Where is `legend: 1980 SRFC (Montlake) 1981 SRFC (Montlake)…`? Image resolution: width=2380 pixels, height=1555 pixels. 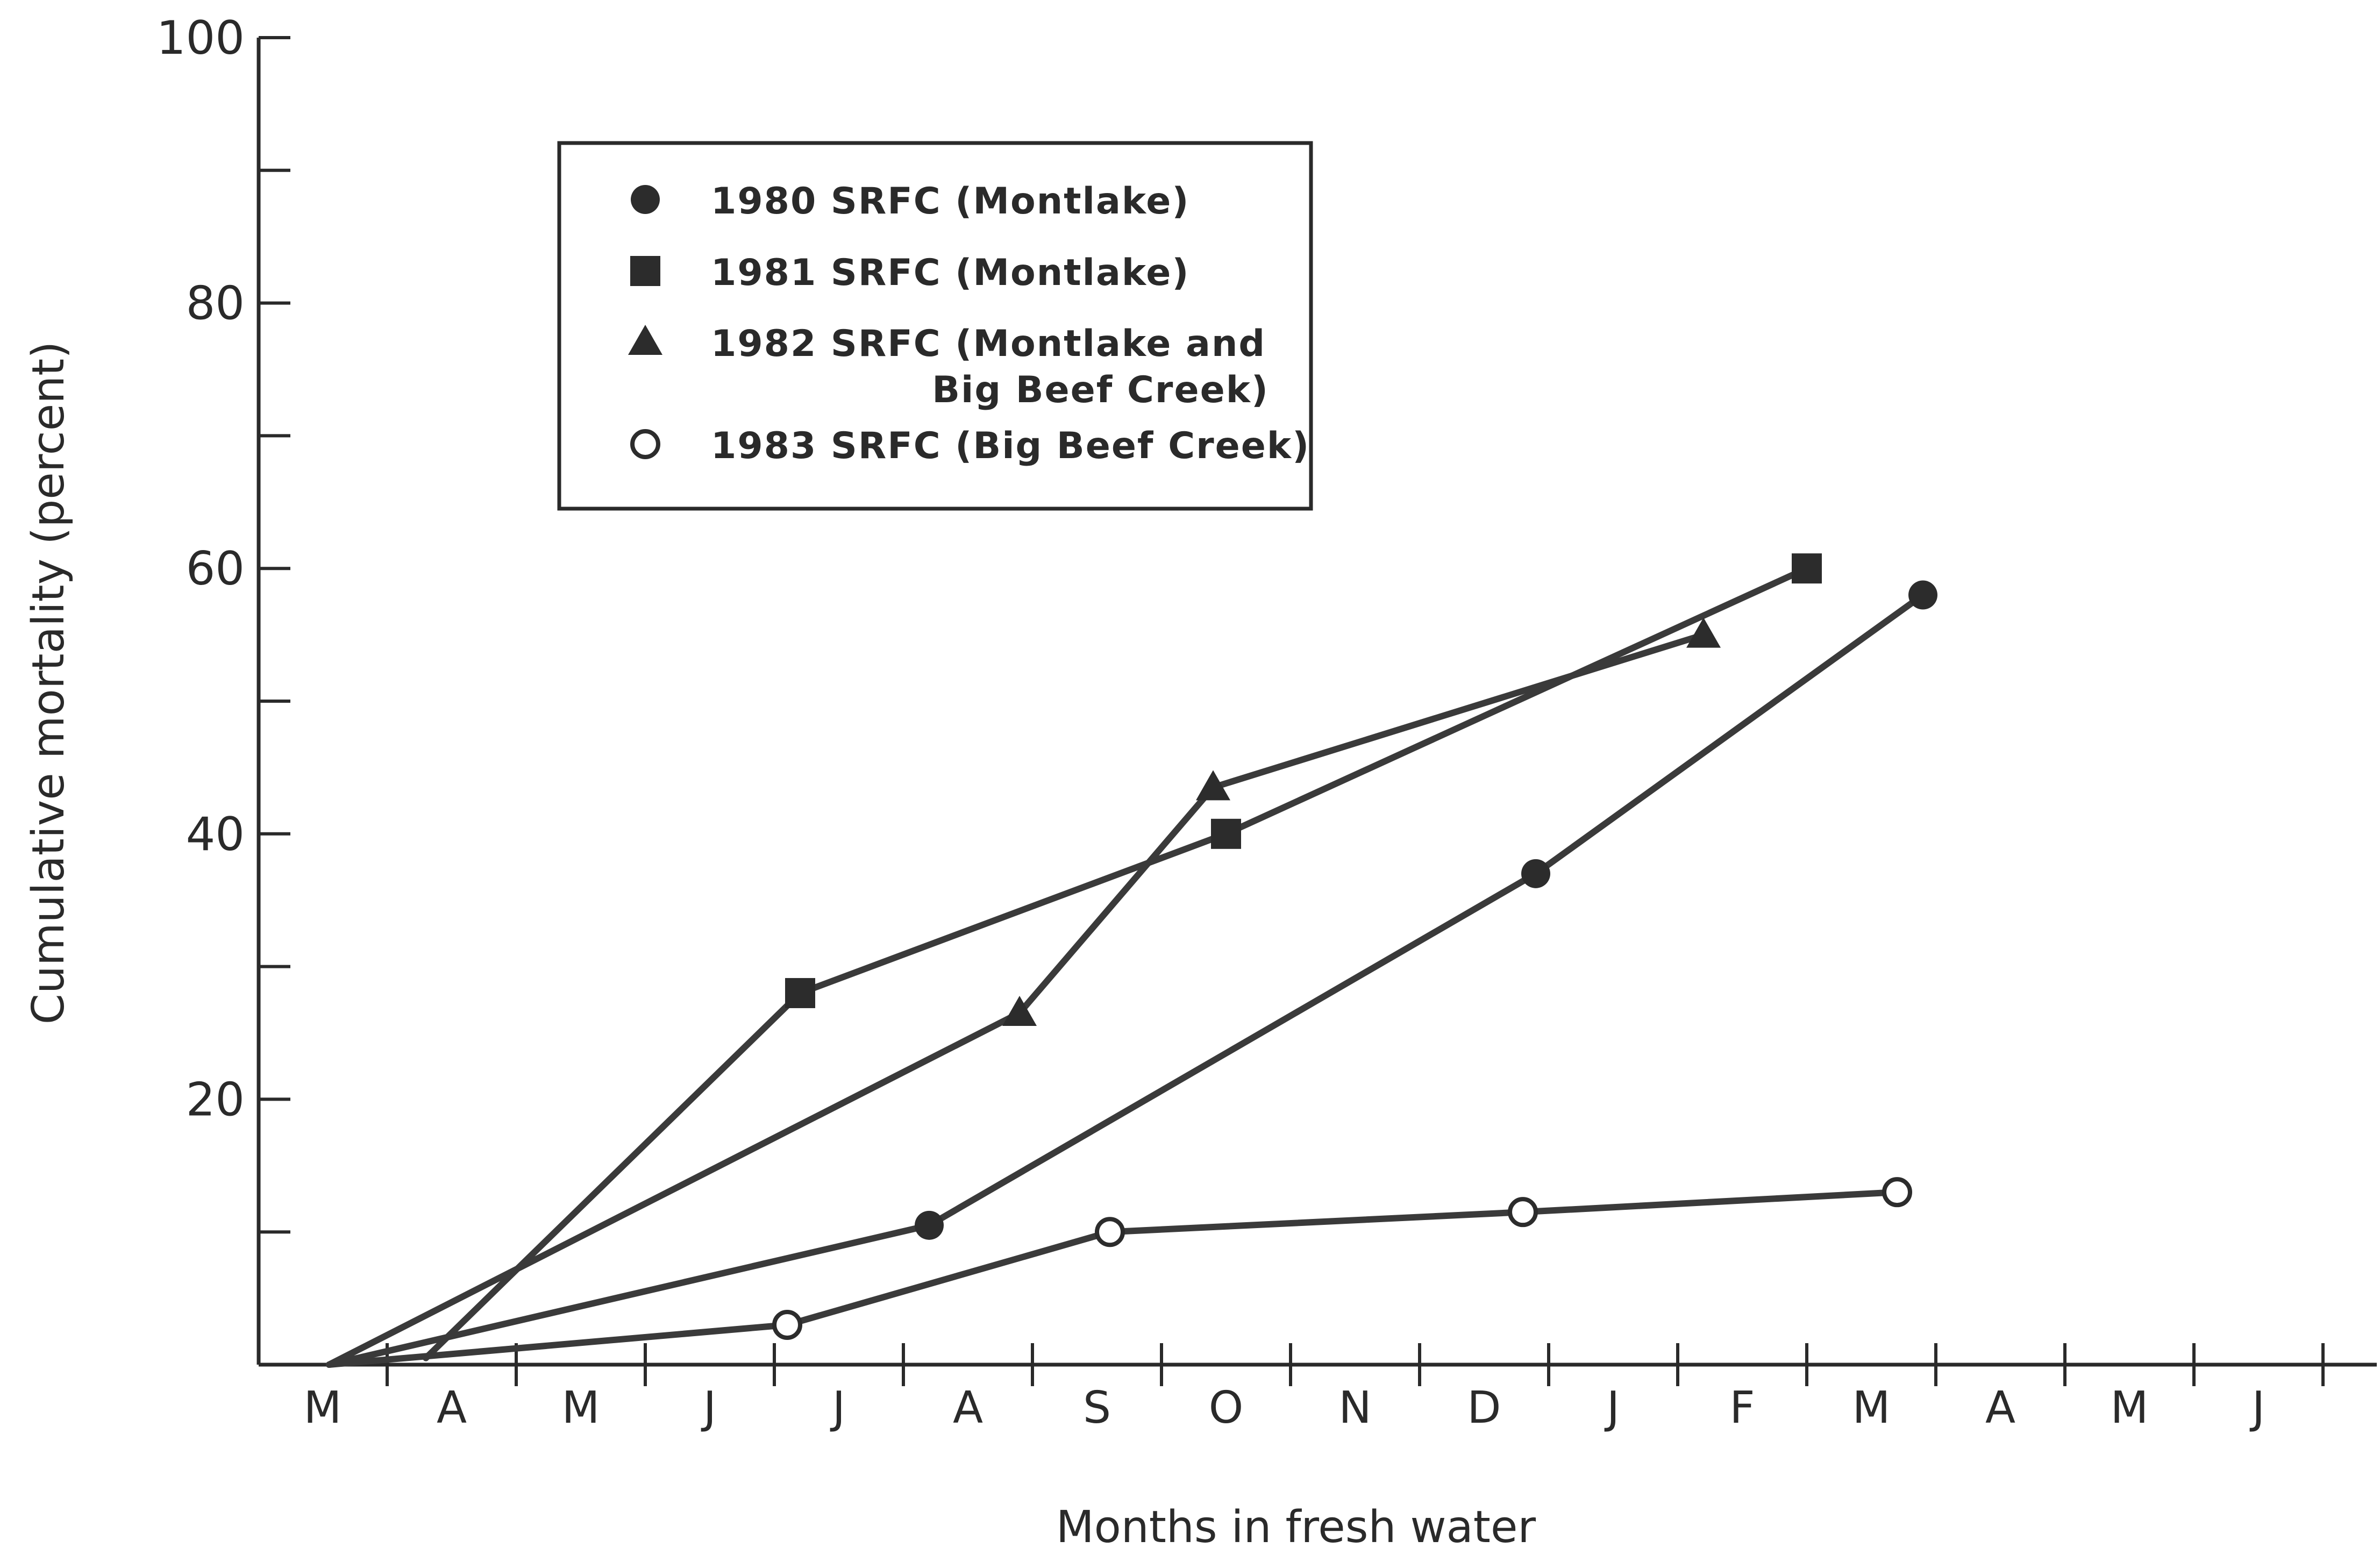
legend: 1980 SRFC (Montlake) 1981 SRFC (Montlake)… is located at coordinates (935, 326).